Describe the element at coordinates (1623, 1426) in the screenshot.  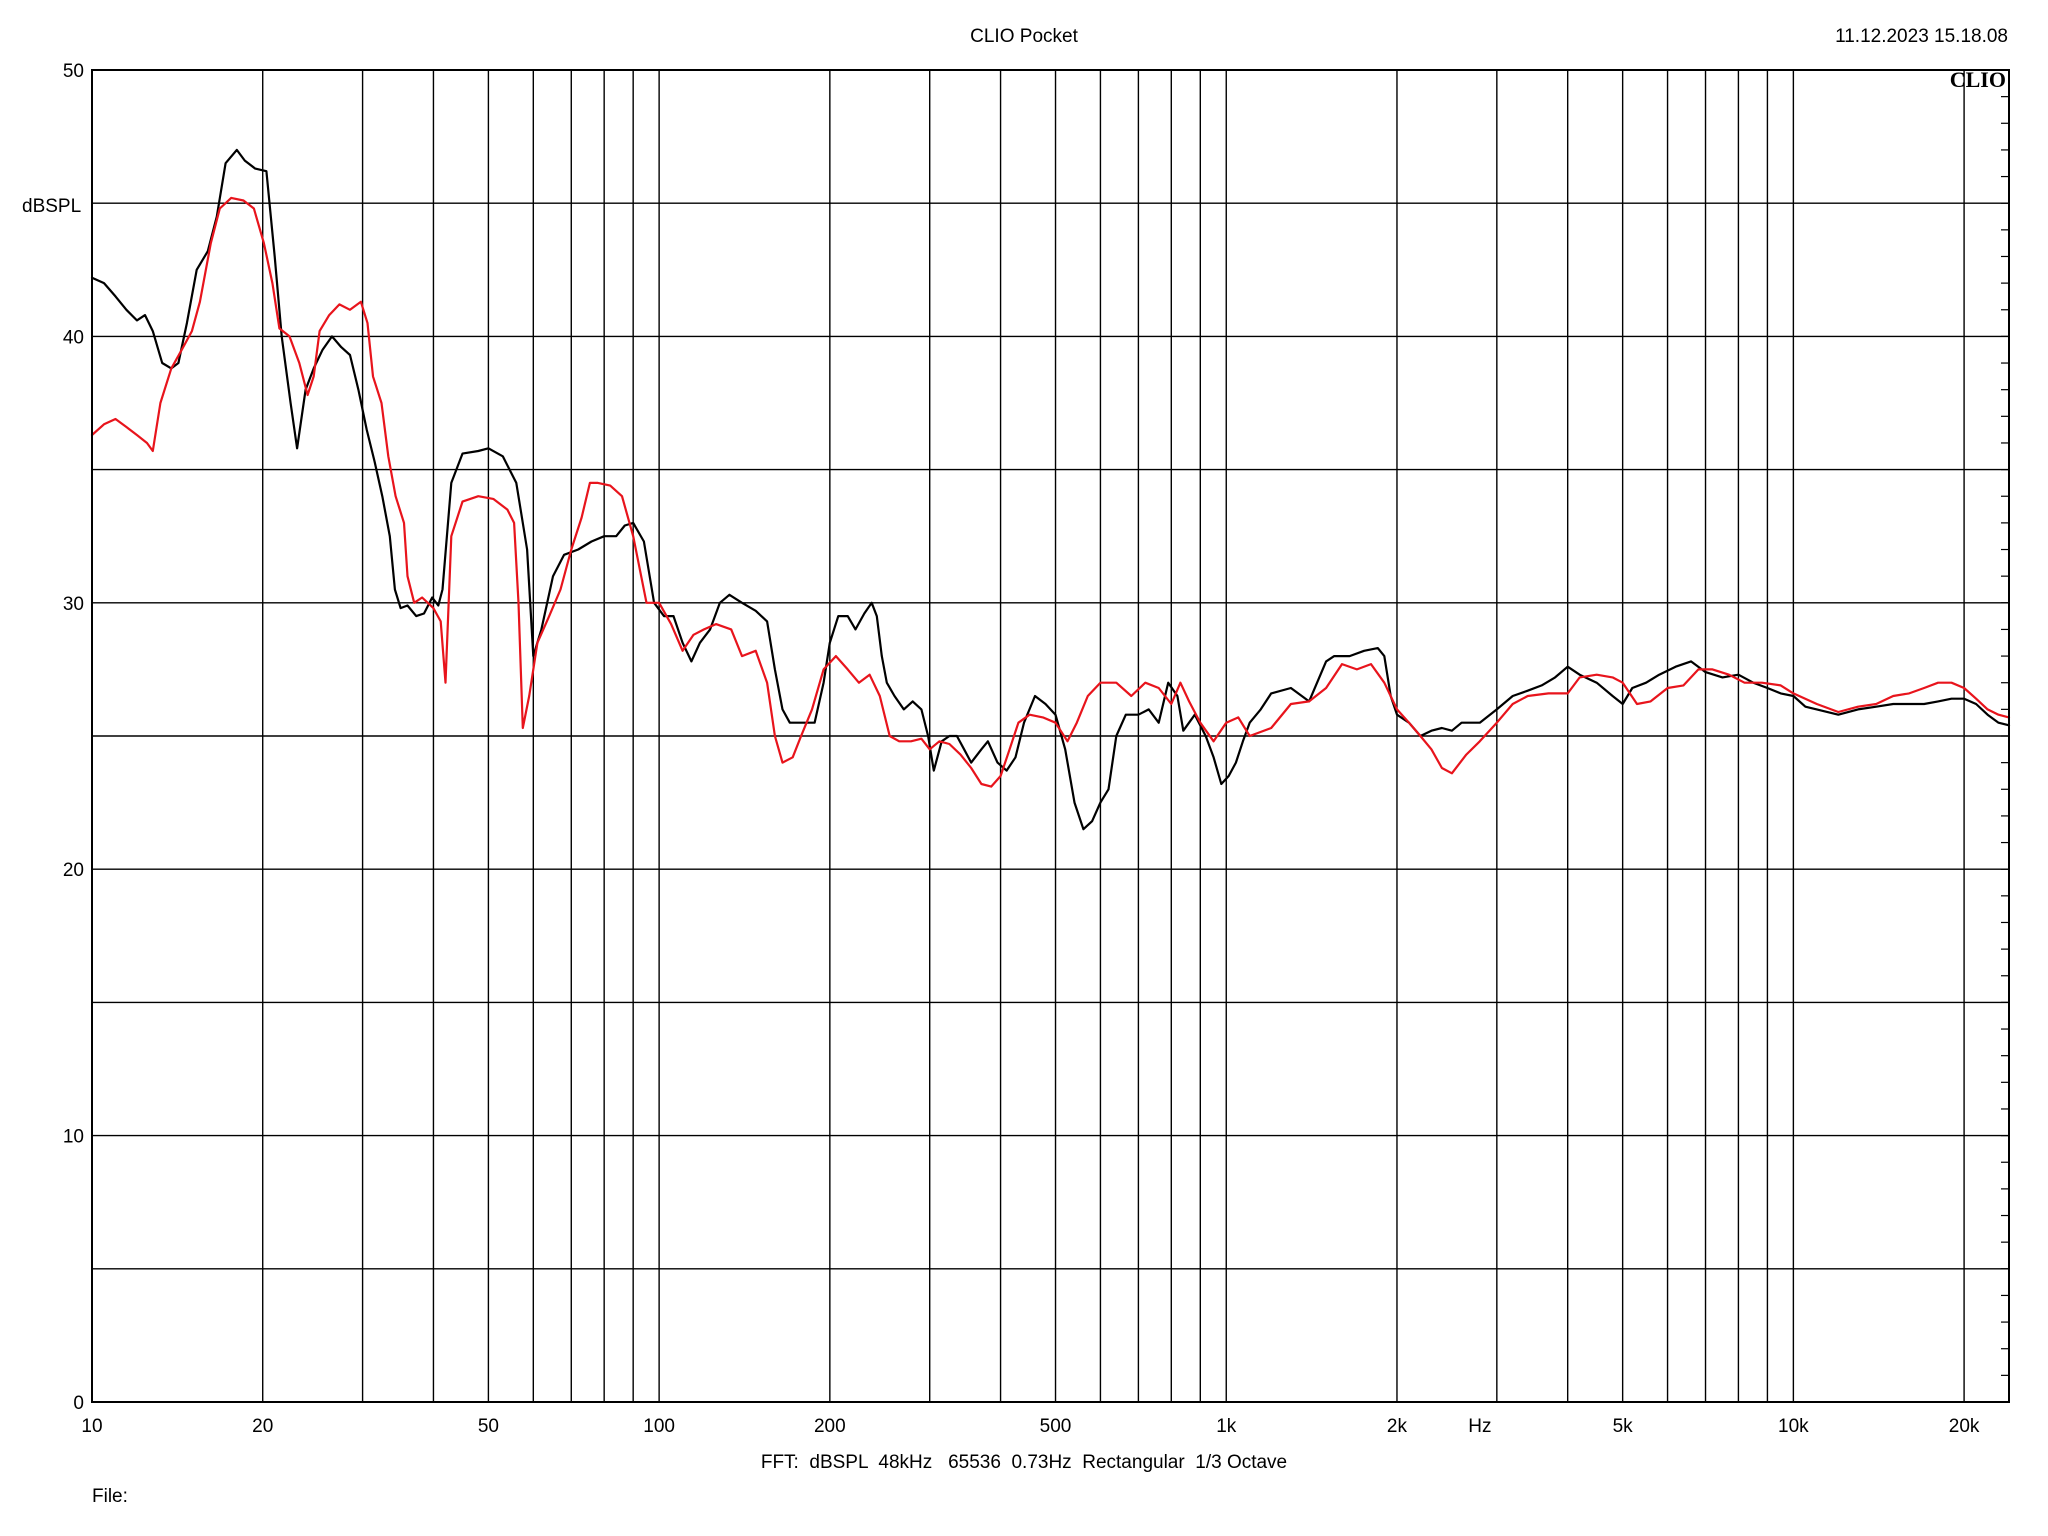
I see `x-tick-label: 5k` at that location.